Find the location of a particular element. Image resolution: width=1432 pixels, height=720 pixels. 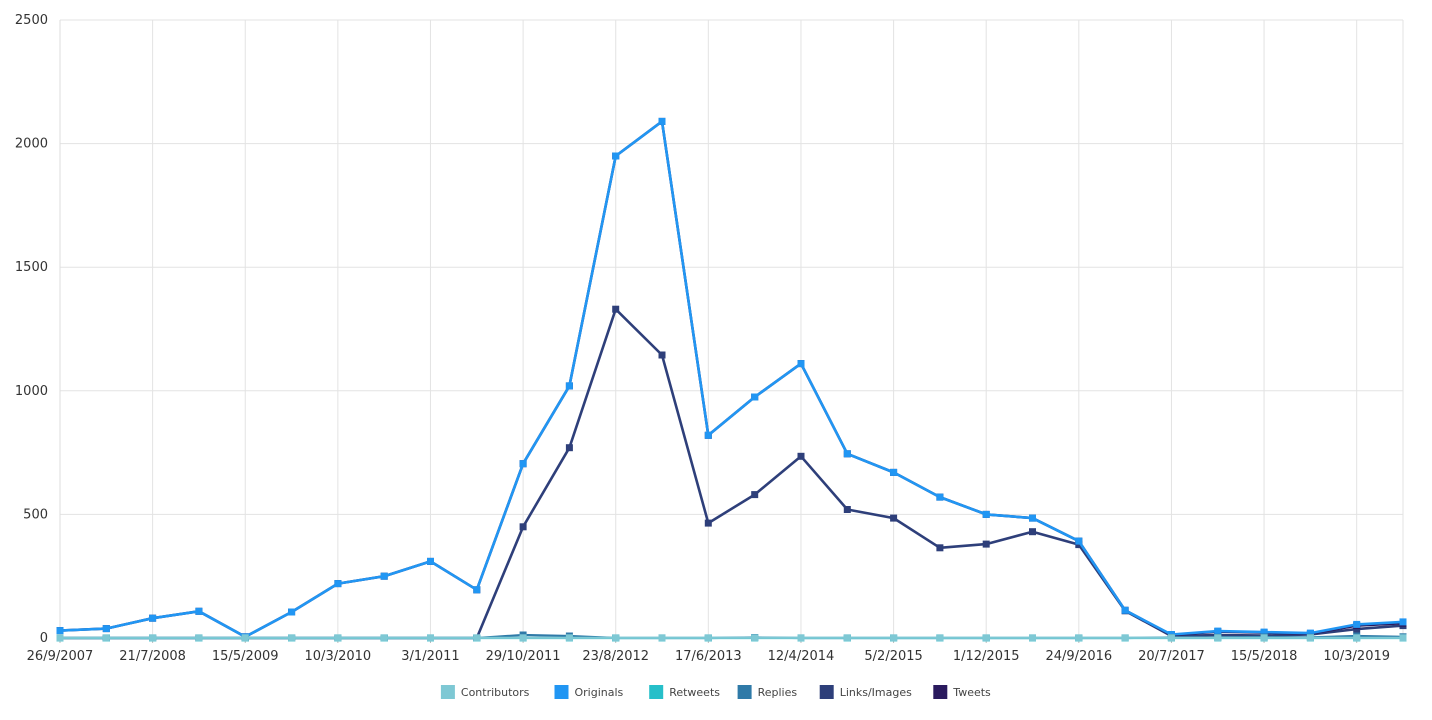

legend-label: Originals is located at coordinates (599, 692).